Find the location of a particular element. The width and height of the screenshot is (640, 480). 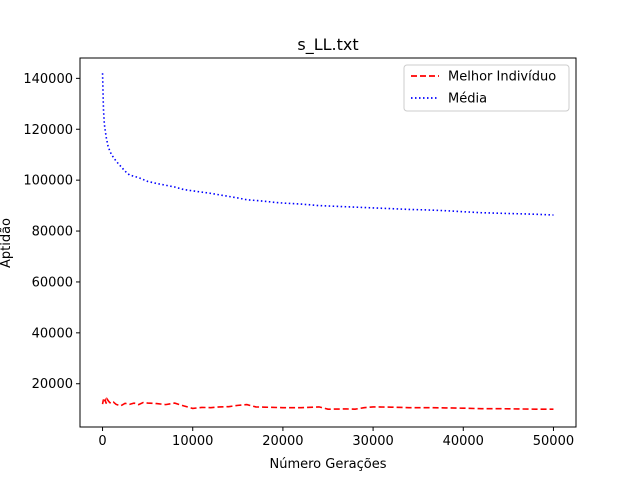

y-tick-label: 40000 is located at coordinates (52, 333).